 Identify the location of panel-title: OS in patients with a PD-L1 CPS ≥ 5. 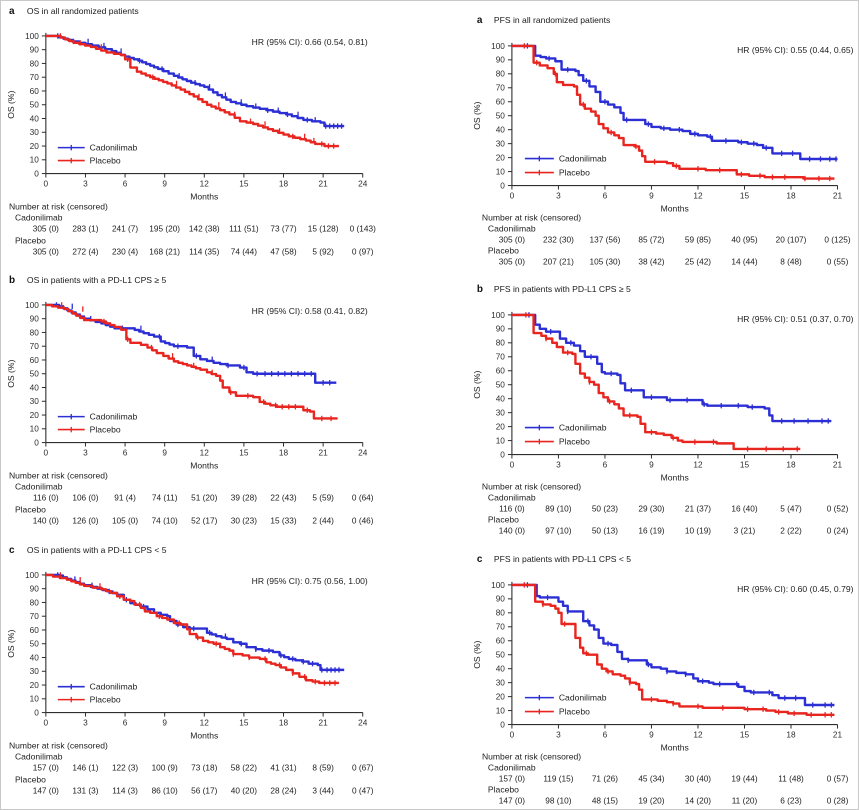
(97, 280).